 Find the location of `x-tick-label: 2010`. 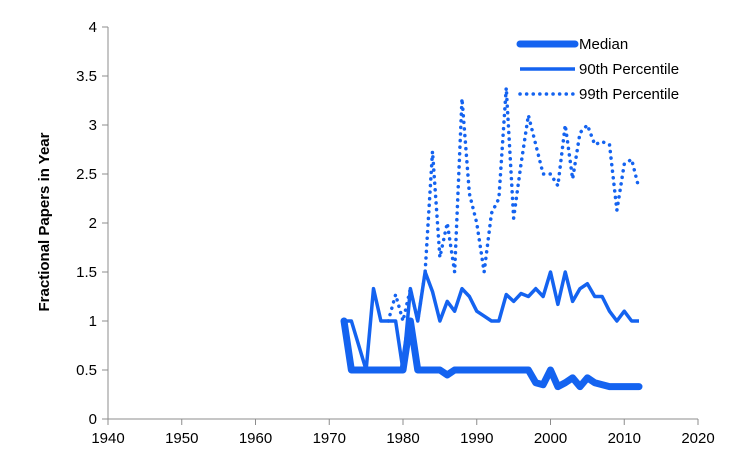

x-tick-label: 2010 is located at coordinates (624, 438).